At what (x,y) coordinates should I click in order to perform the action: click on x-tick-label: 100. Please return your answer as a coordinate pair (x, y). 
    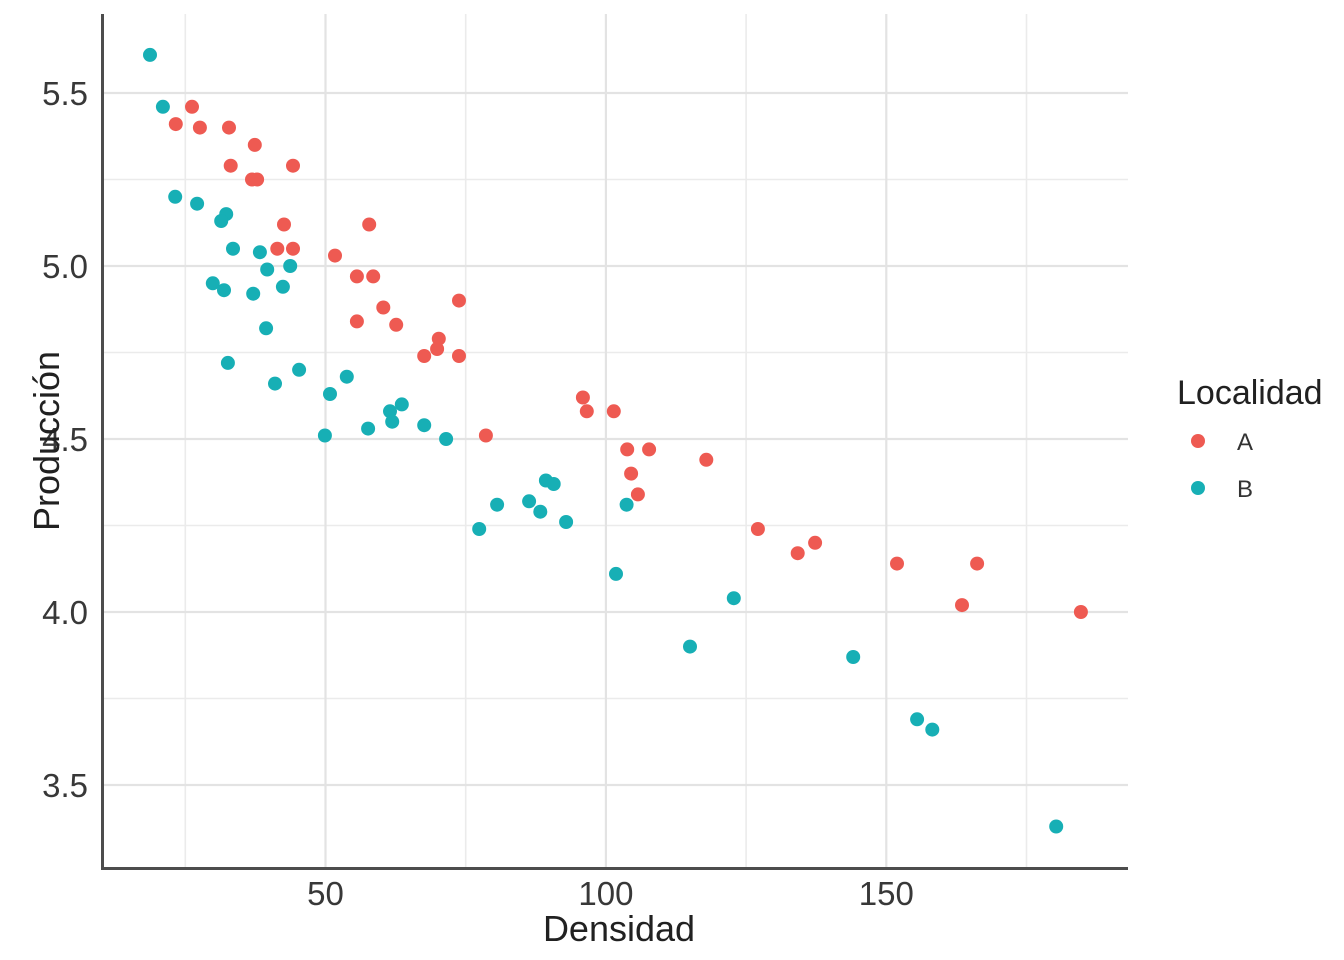
    Looking at the image, I should click on (605, 893).